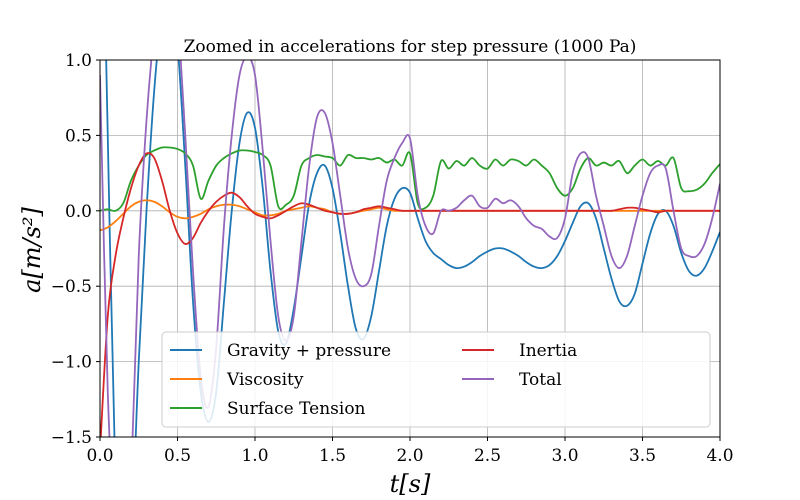 The width and height of the screenshot is (800, 500). What do you see at coordinates (99, 456) in the screenshot?
I see `x-tick-label: 0.0` at bounding box center [99, 456].